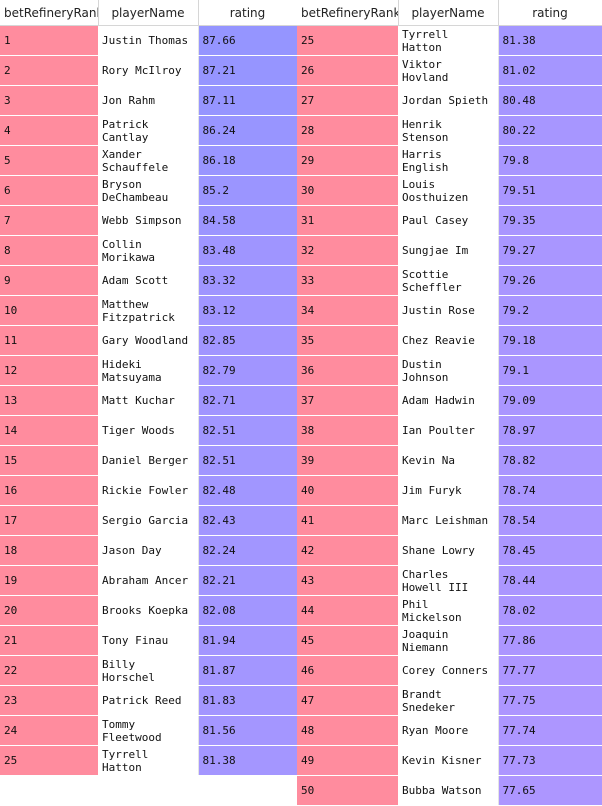  I want to click on rating-cell: 82.85, so click(247, 340).